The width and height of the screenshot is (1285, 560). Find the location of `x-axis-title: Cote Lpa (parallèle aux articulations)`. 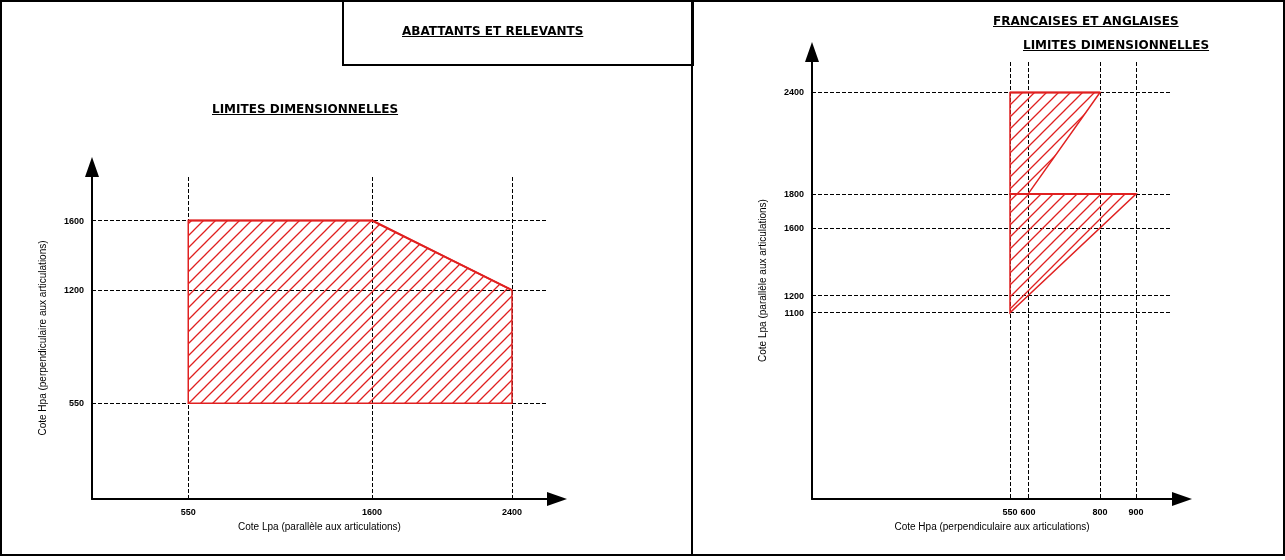

x-axis-title: Cote Lpa (parallèle aux articulations) is located at coordinates (319, 526).